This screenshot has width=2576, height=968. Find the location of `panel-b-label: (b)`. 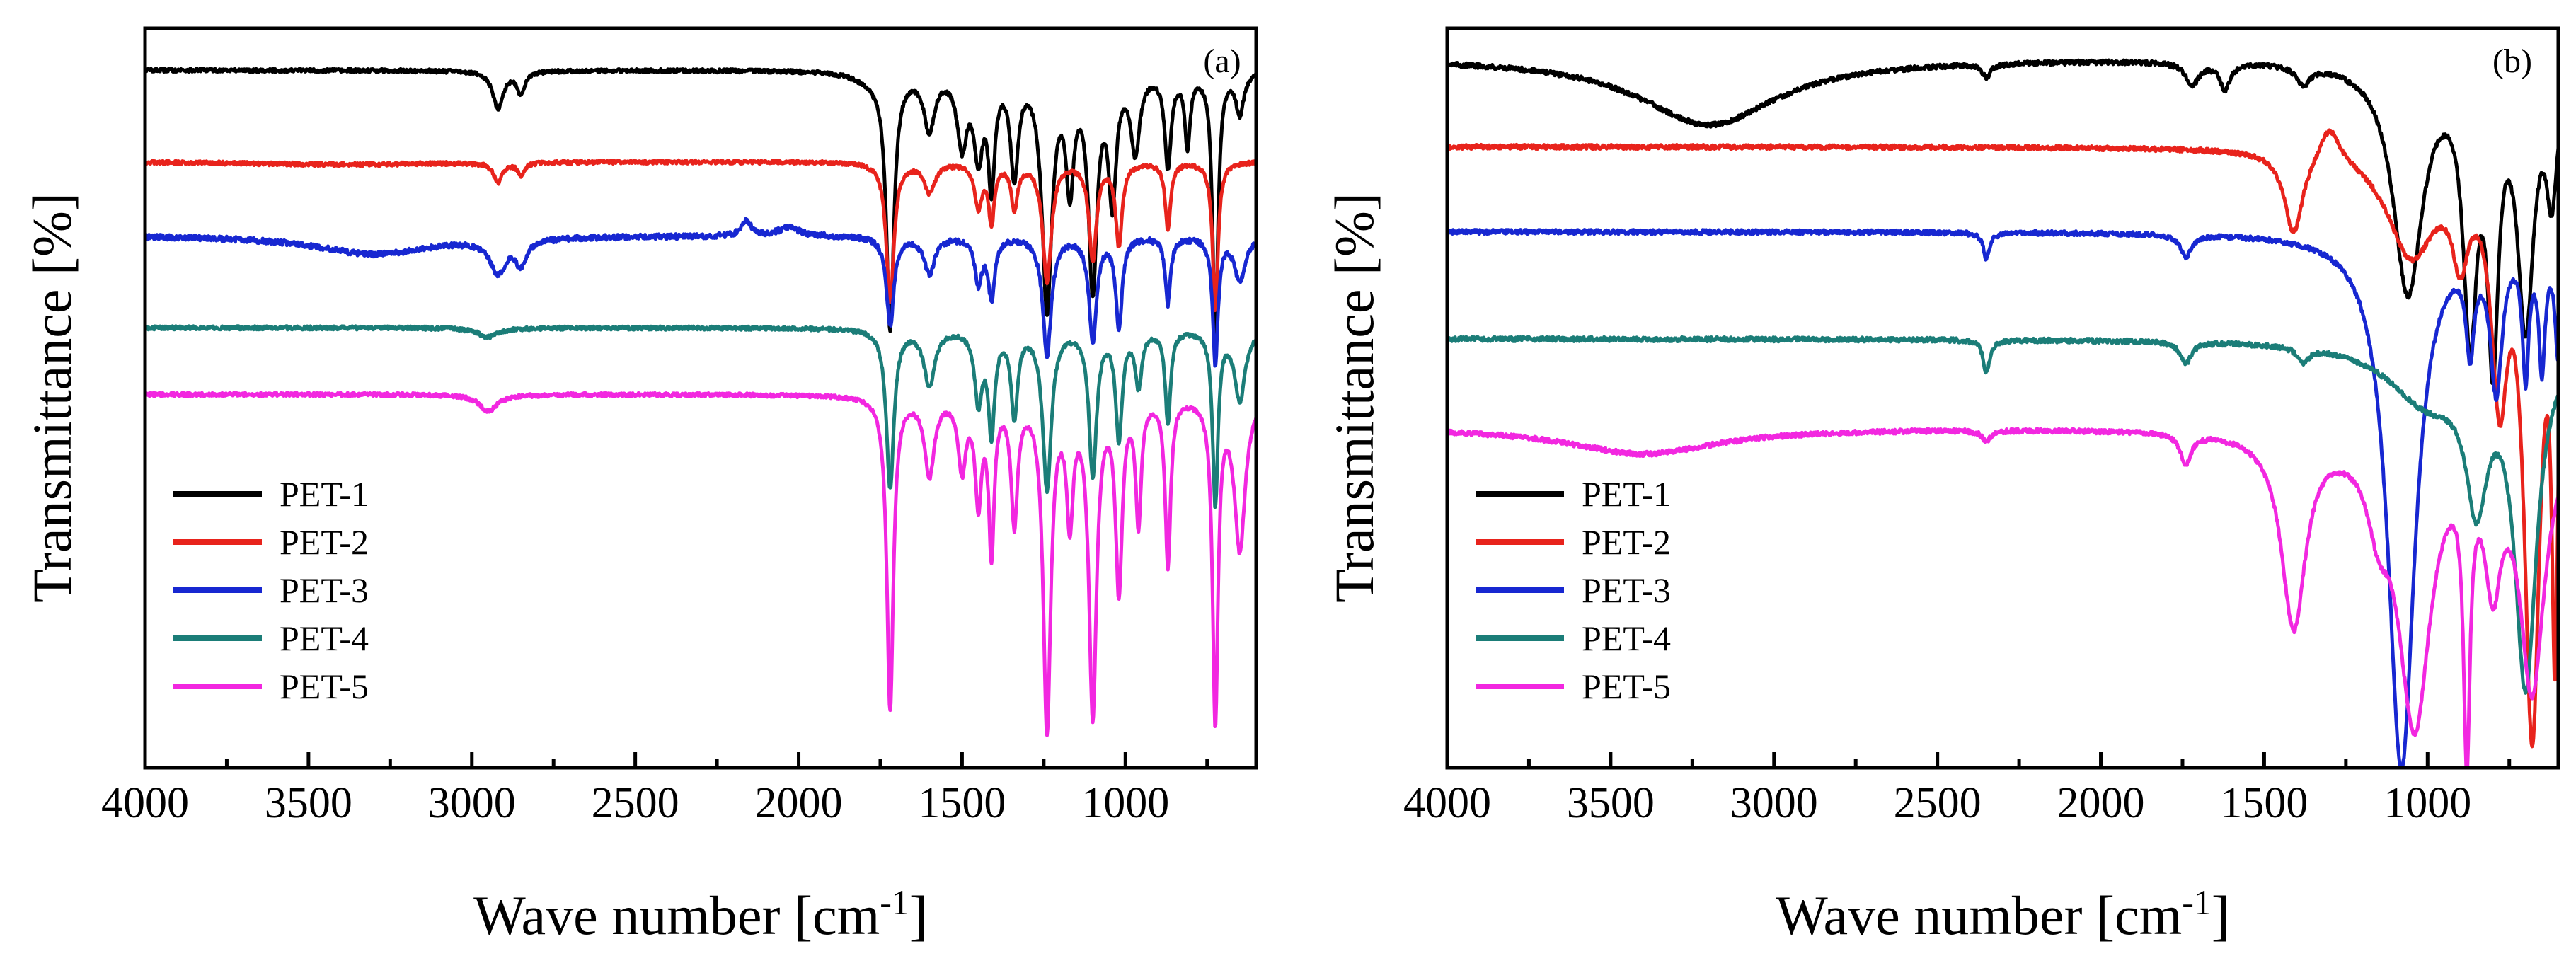

panel-b-label: (b) is located at coordinates (2512, 61).